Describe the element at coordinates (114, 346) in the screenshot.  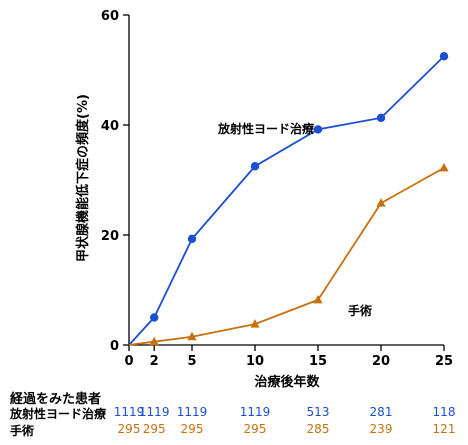
I see `y-tick-label: 0` at that location.